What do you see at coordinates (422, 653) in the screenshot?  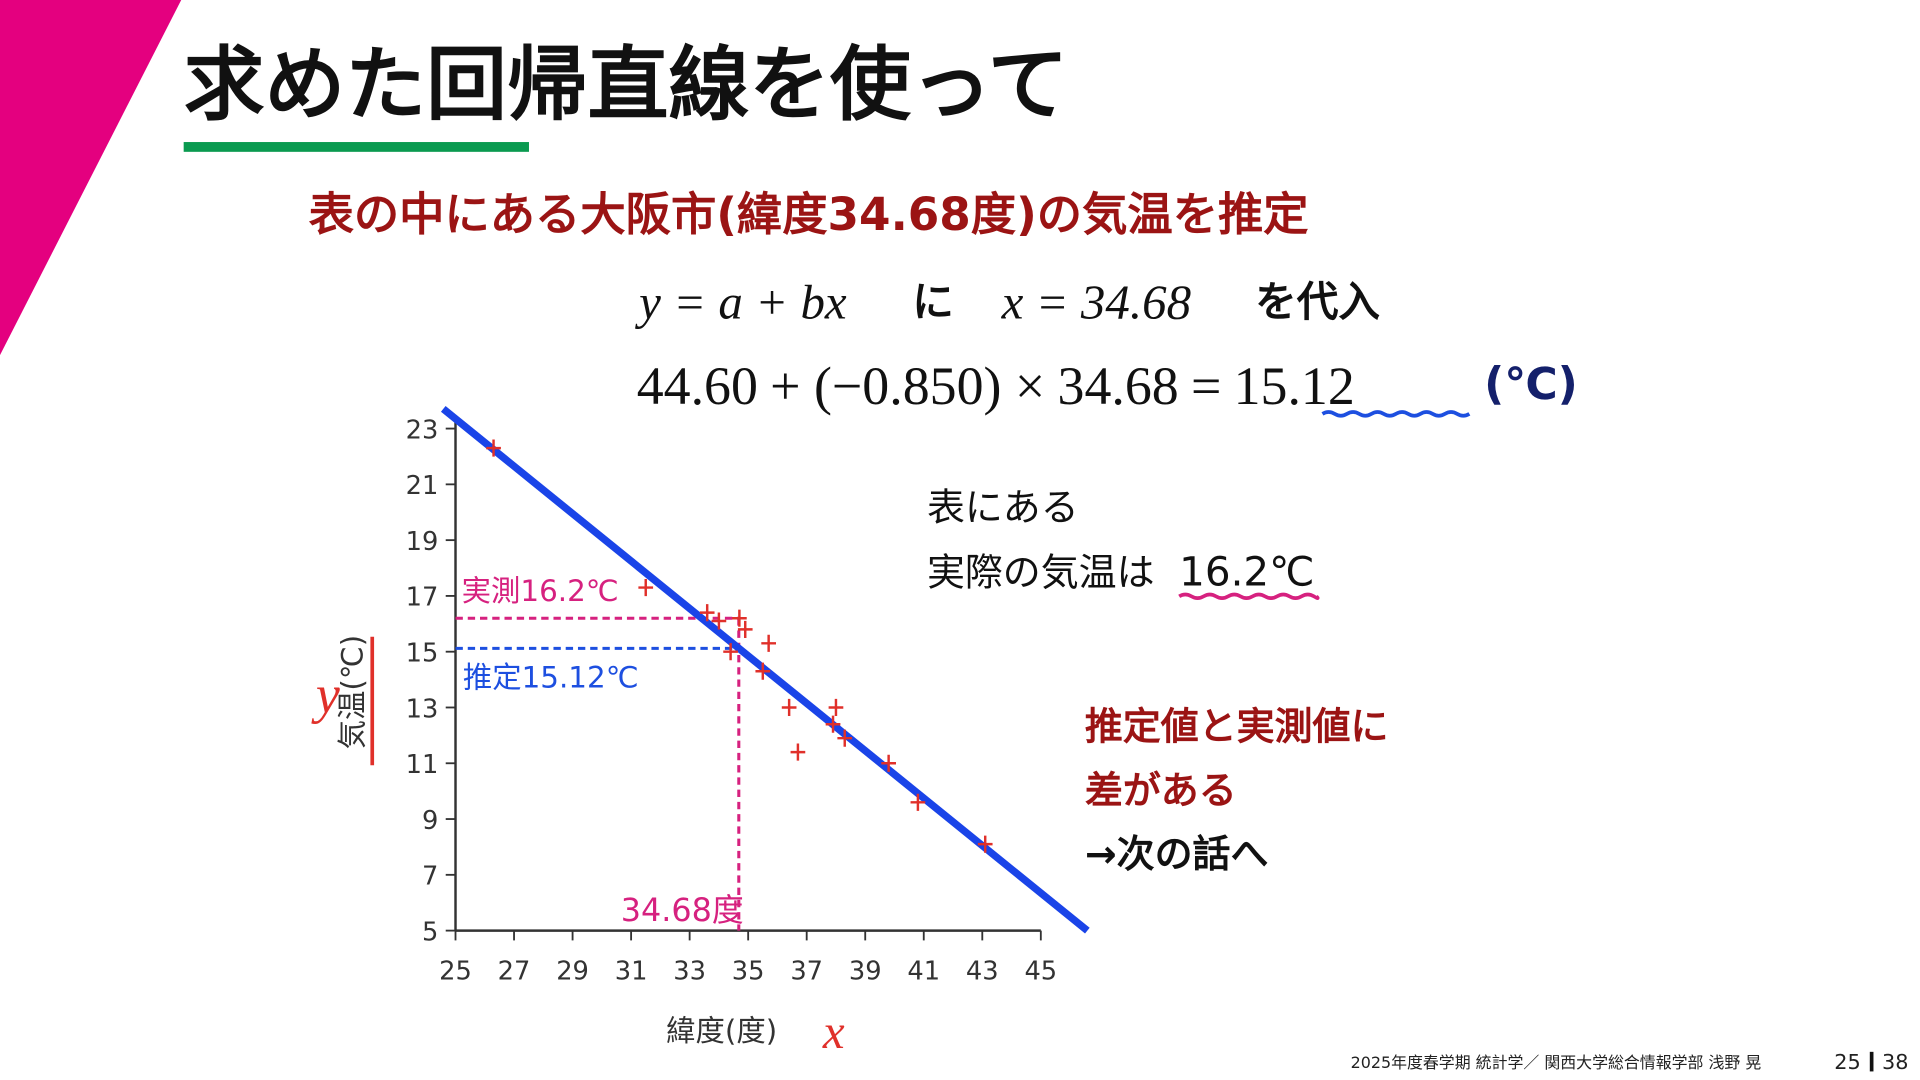 I see `y-tick-label: 15` at bounding box center [422, 653].